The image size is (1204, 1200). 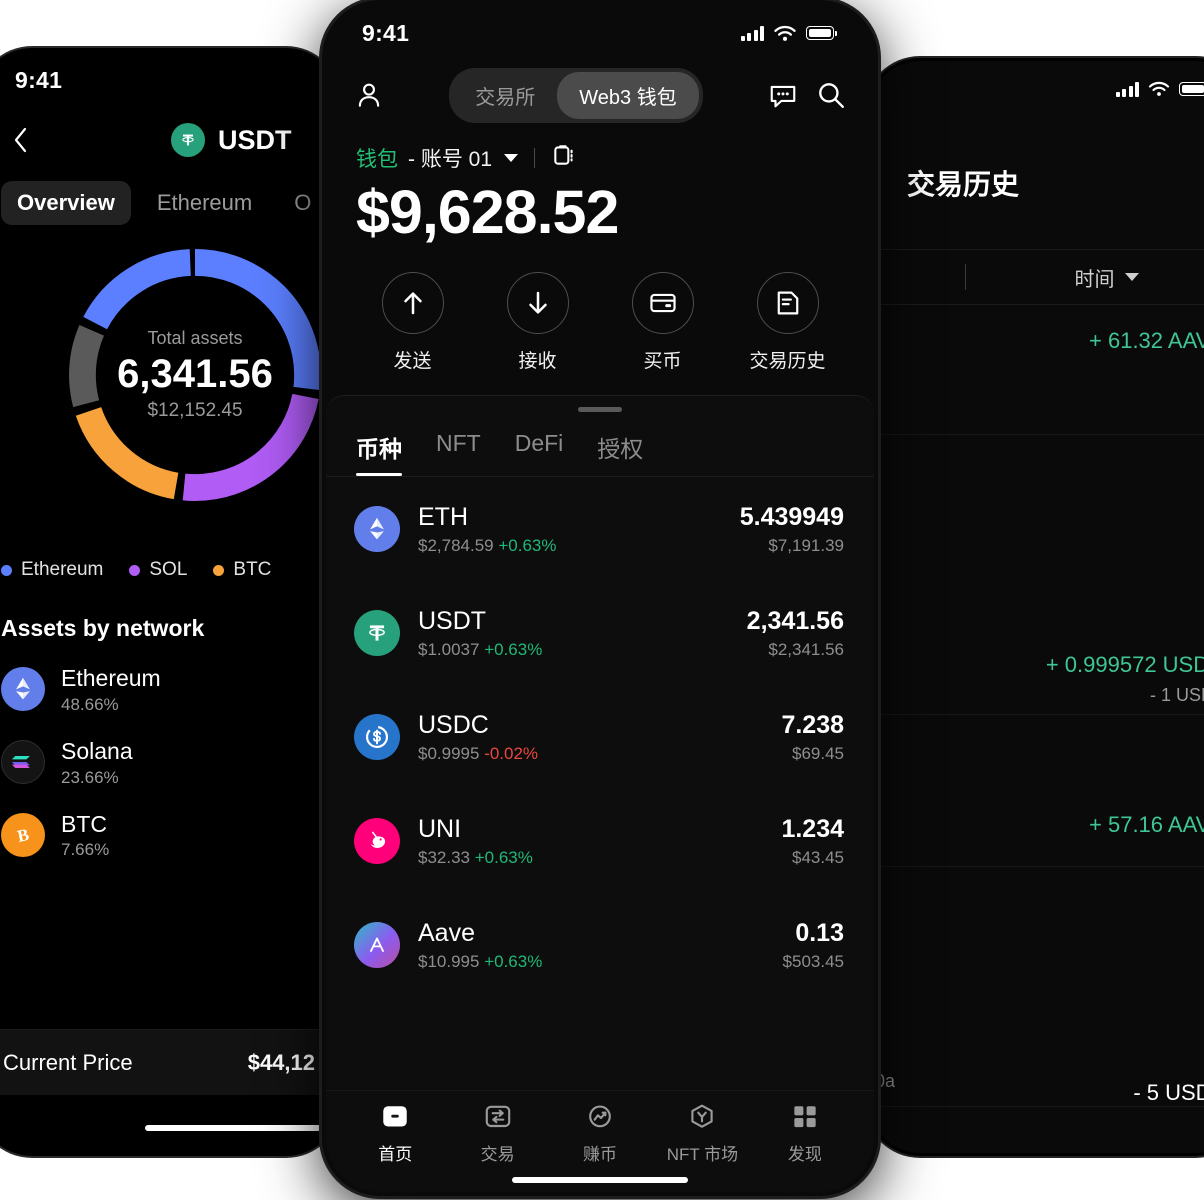 I want to click on arrow-up-icon, so click(x=412, y=303).